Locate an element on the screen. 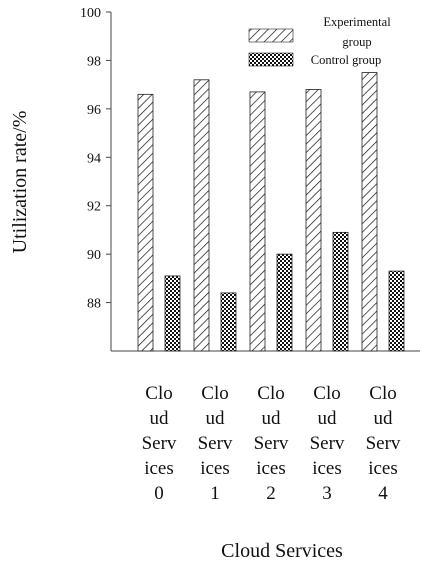 The height and width of the screenshot is (564, 432). x-category-label-line: 0 is located at coordinates (159, 493).